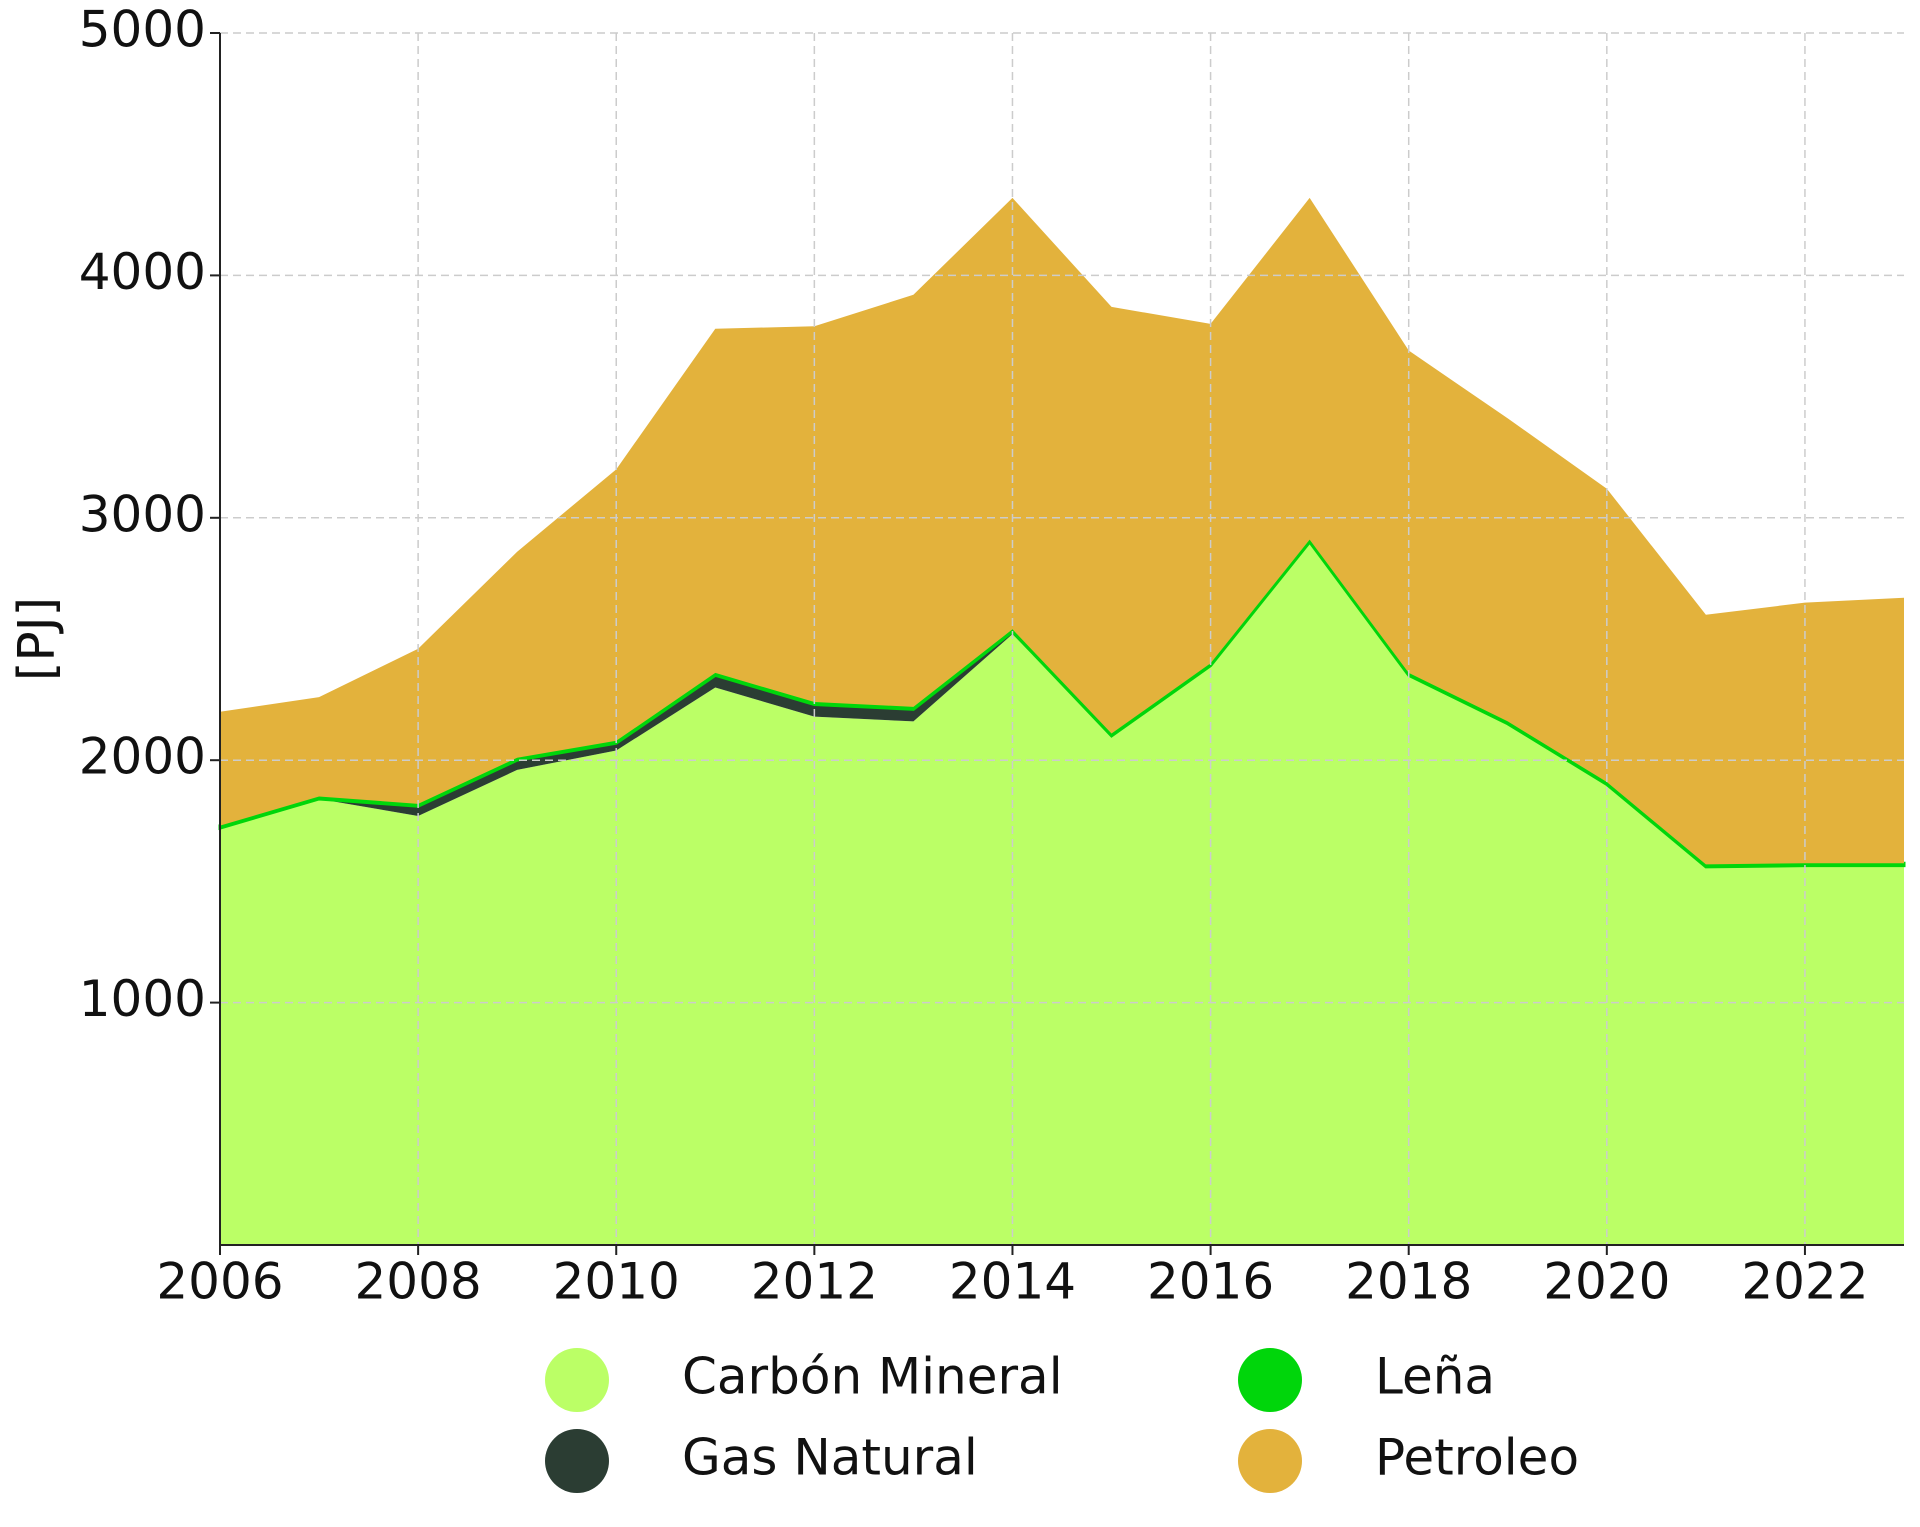  I want to click on legend-label: Petroleo, so click(1477, 1458).